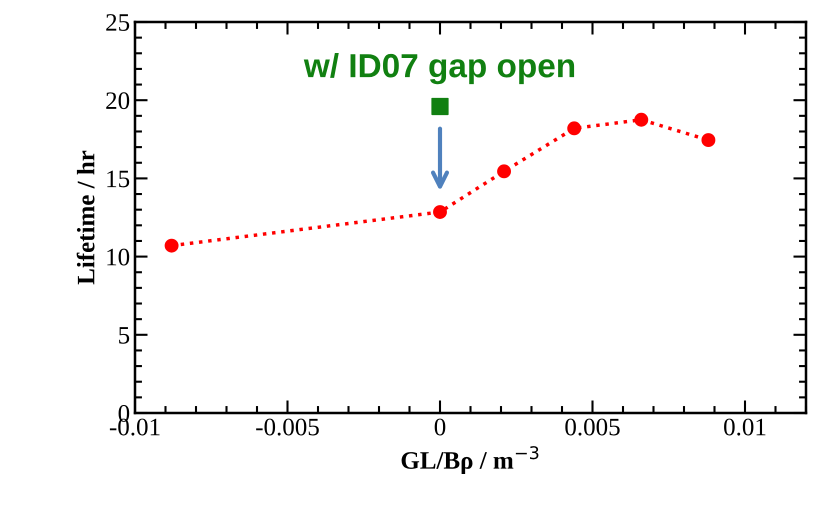  What do you see at coordinates (118, 101) in the screenshot?
I see `y-tick-label: 20` at bounding box center [118, 101].